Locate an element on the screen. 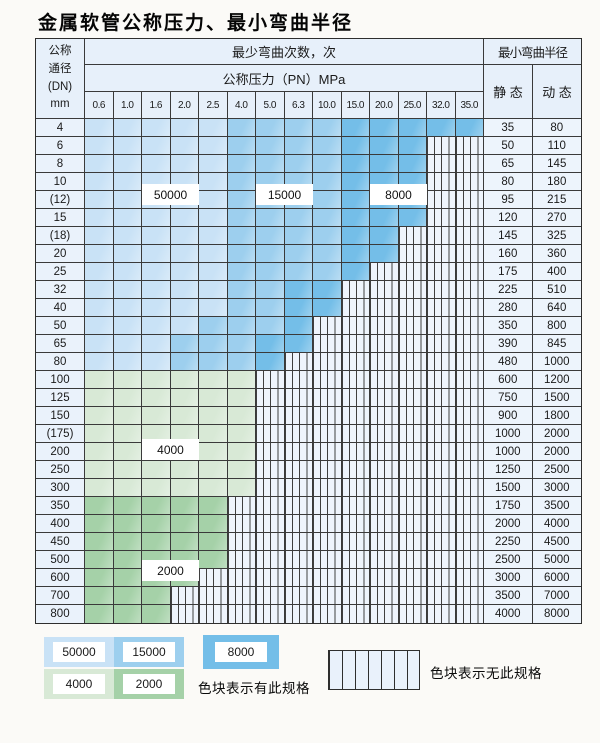 The image size is (600, 743). dynamic-radius-value: 110 is located at coordinates (556, 145).